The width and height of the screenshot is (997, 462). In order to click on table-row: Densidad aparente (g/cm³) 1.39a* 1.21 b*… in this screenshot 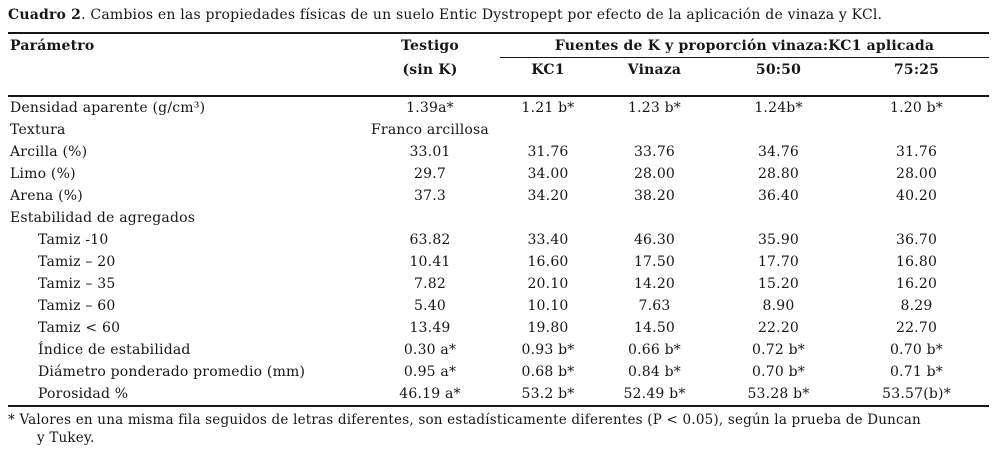, I will do `click(498, 107)`.